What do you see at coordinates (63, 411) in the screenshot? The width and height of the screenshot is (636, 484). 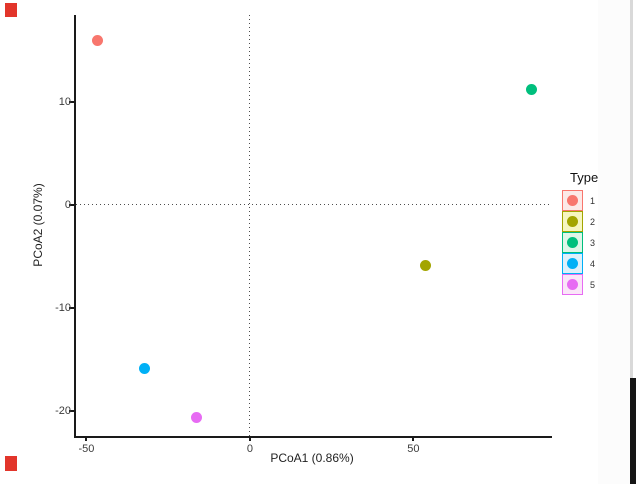 I see `y-axis-tick-label: -20` at bounding box center [63, 411].